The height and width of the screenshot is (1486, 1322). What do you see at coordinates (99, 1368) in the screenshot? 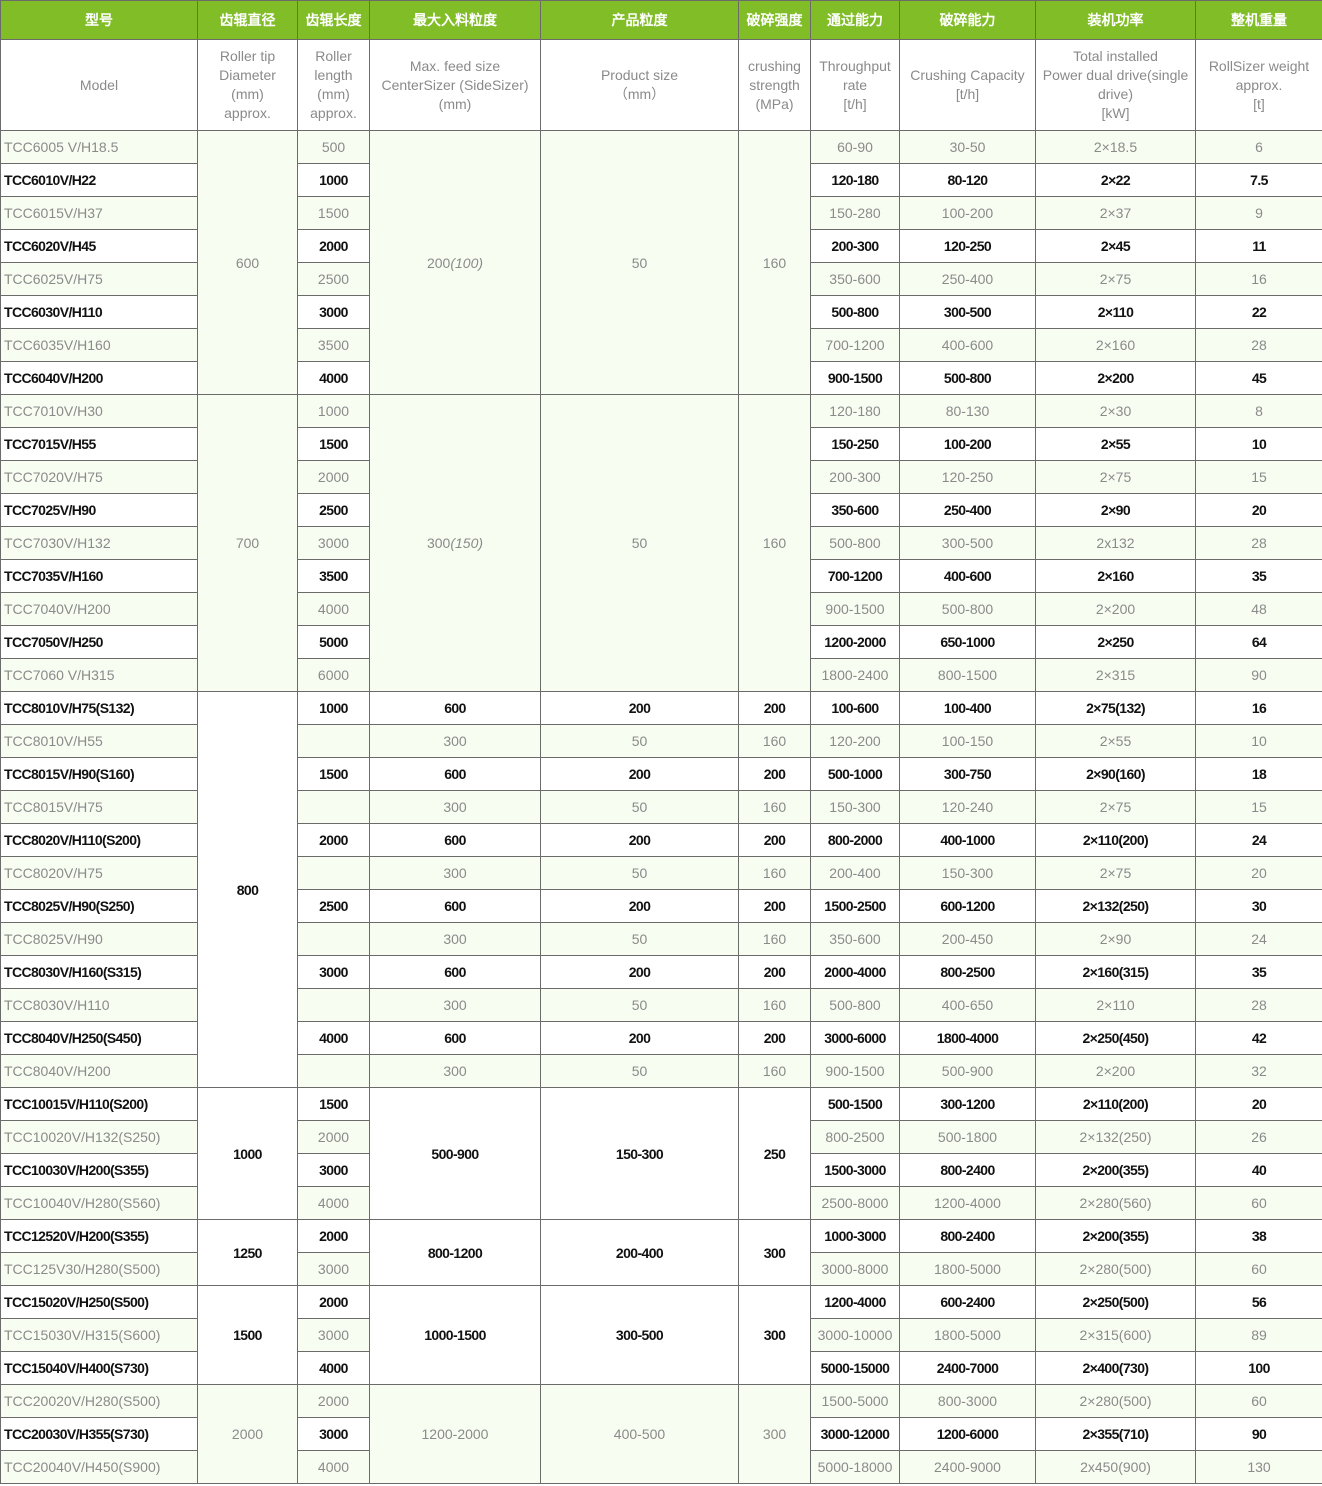
I see `model-cell: TCC15040V/H400(S730)` at bounding box center [99, 1368].